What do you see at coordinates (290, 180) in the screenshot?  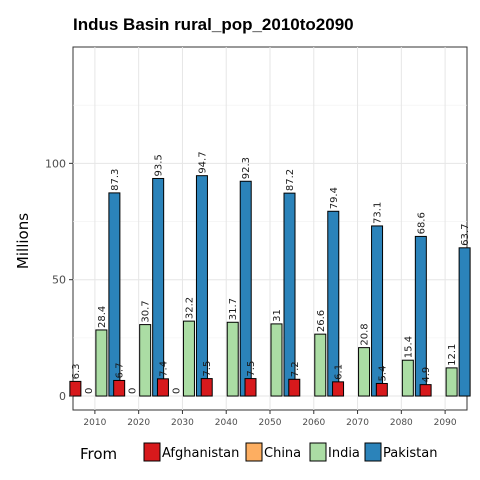 I see `data-label: 87.2` at bounding box center [290, 180].